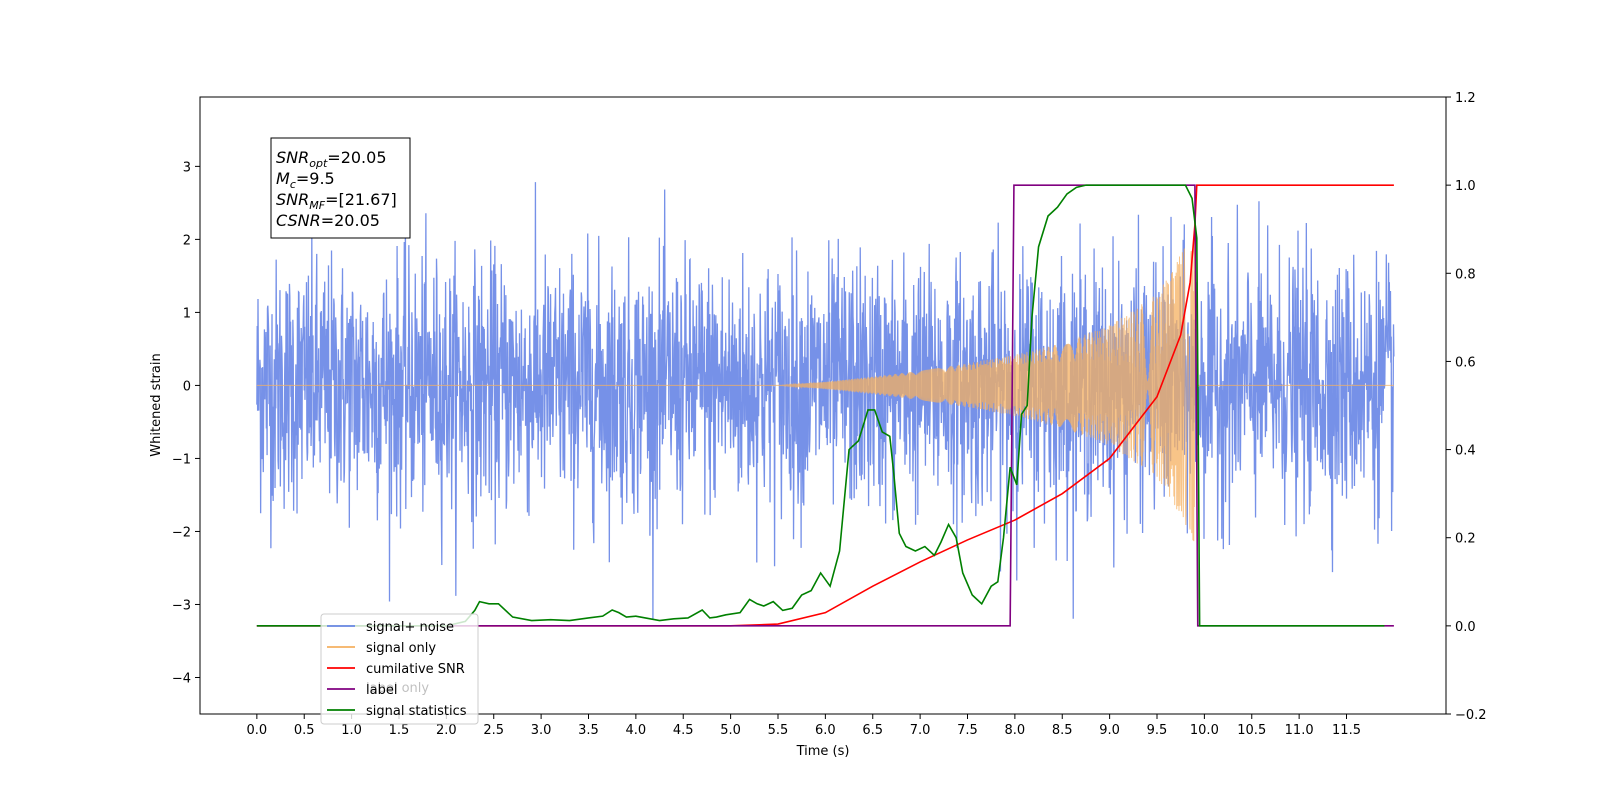 The height and width of the screenshot is (800, 1600). What do you see at coordinates (1465, 627) in the screenshot?
I see `y-right-tick-label: 0.0` at bounding box center [1465, 627].